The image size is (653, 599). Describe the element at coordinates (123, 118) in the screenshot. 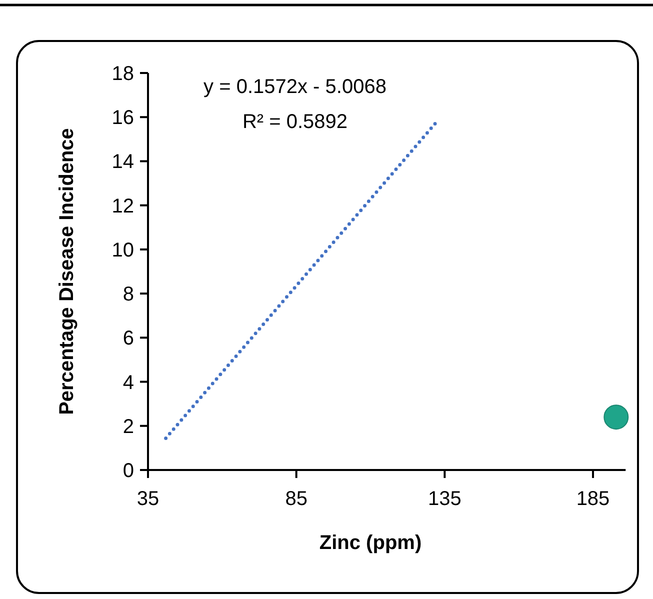

I see `y-tick-label: 16` at that location.